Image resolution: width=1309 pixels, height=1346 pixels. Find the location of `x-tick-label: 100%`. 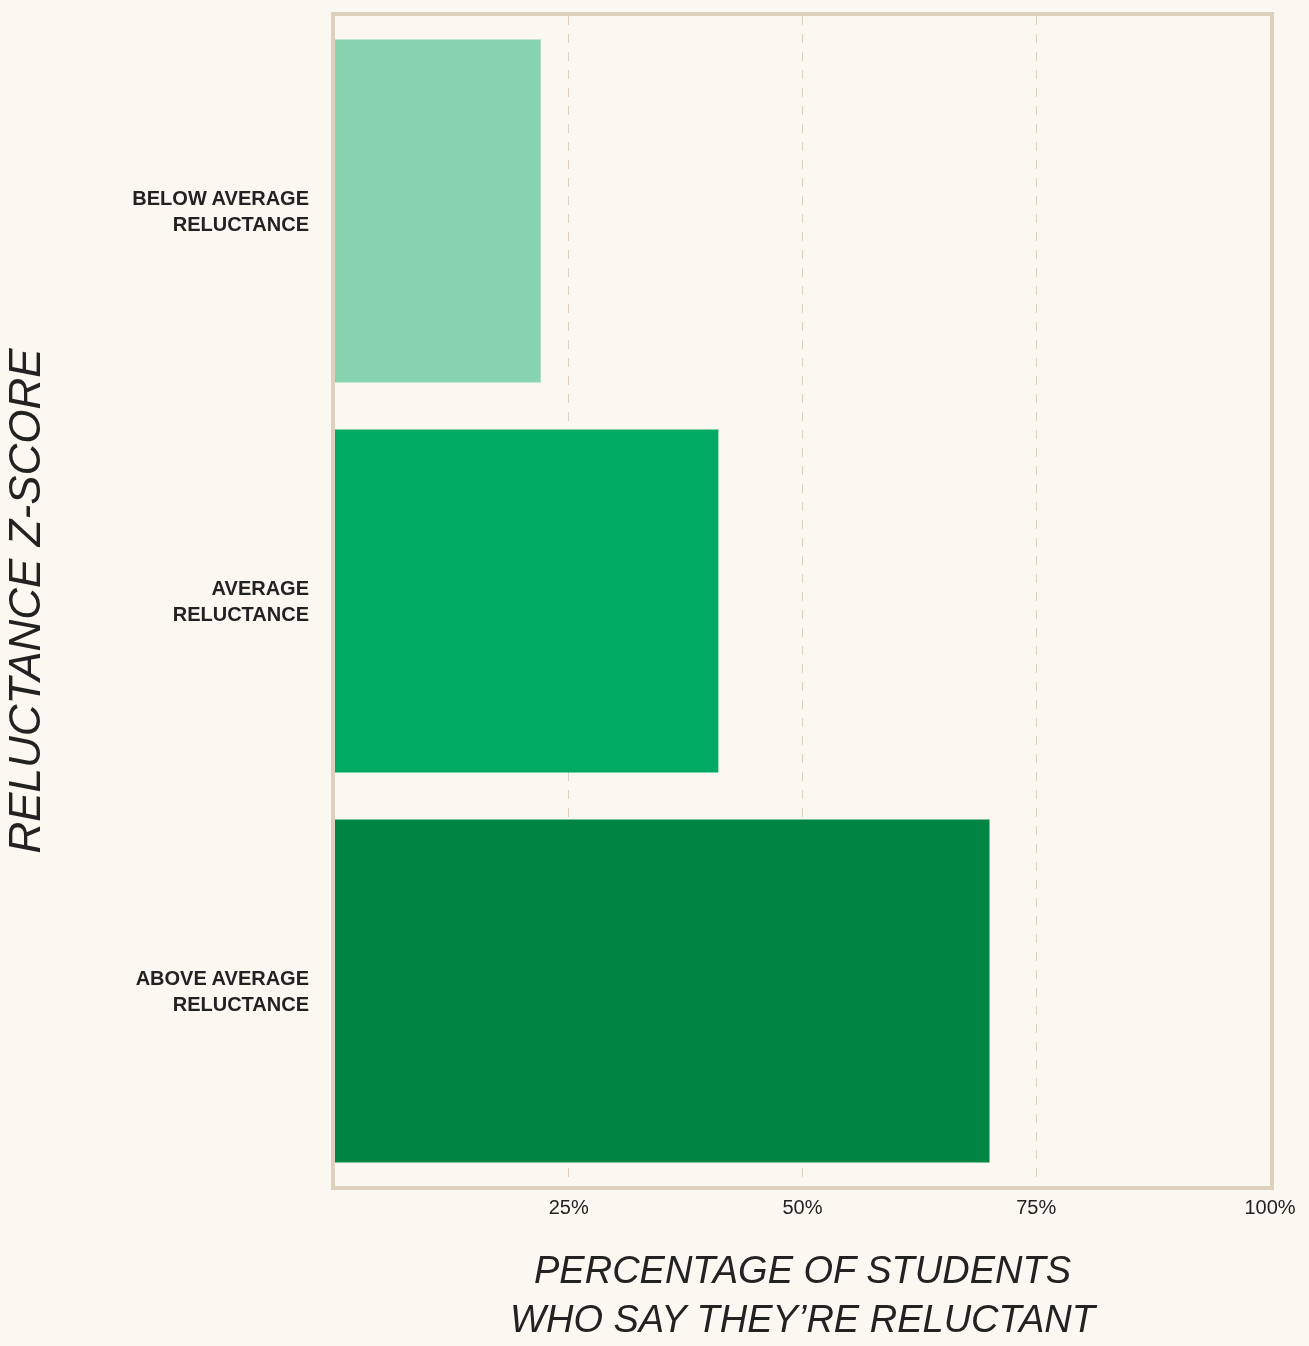

x-tick-label: 100% is located at coordinates (1270, 1207).